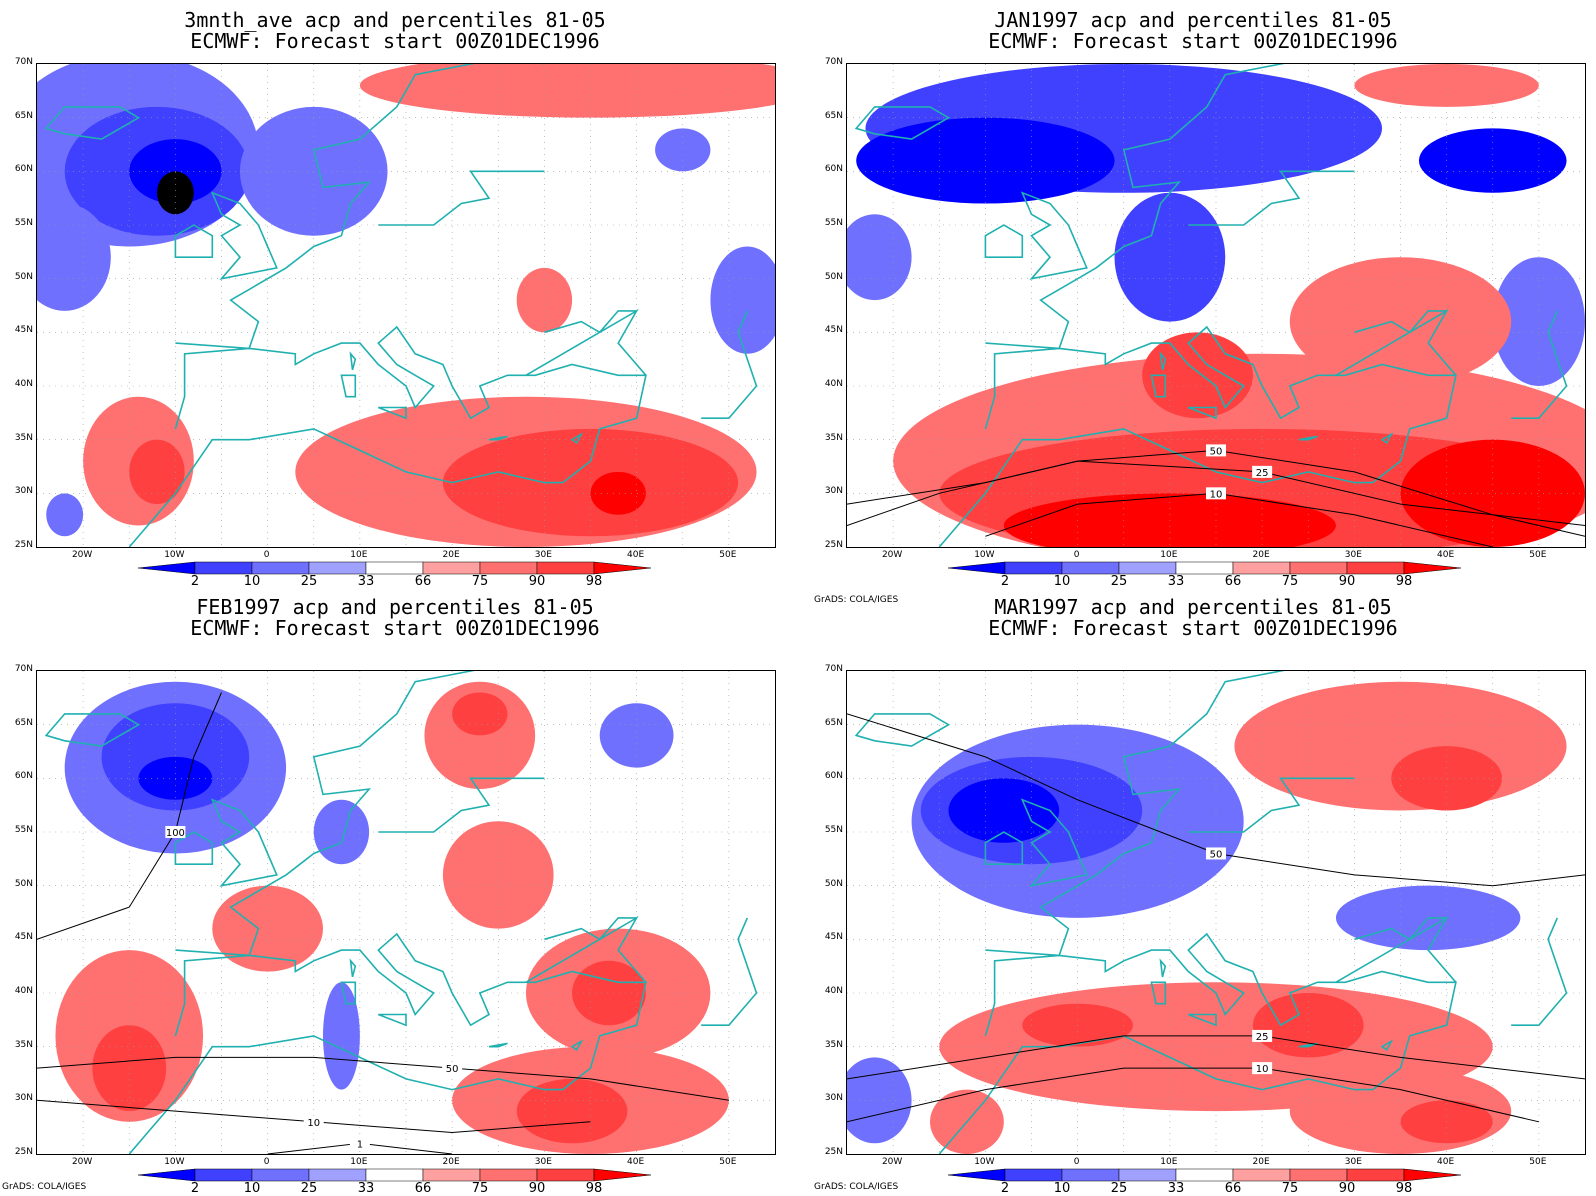 This screenshot has height=1196, width=1596. What do you see at coordinates (1193, 20) in the screenshot?
I see `panel-title-line1: JAN1997 acp and percentiles 81-05` at bounding box center [1193, 20].